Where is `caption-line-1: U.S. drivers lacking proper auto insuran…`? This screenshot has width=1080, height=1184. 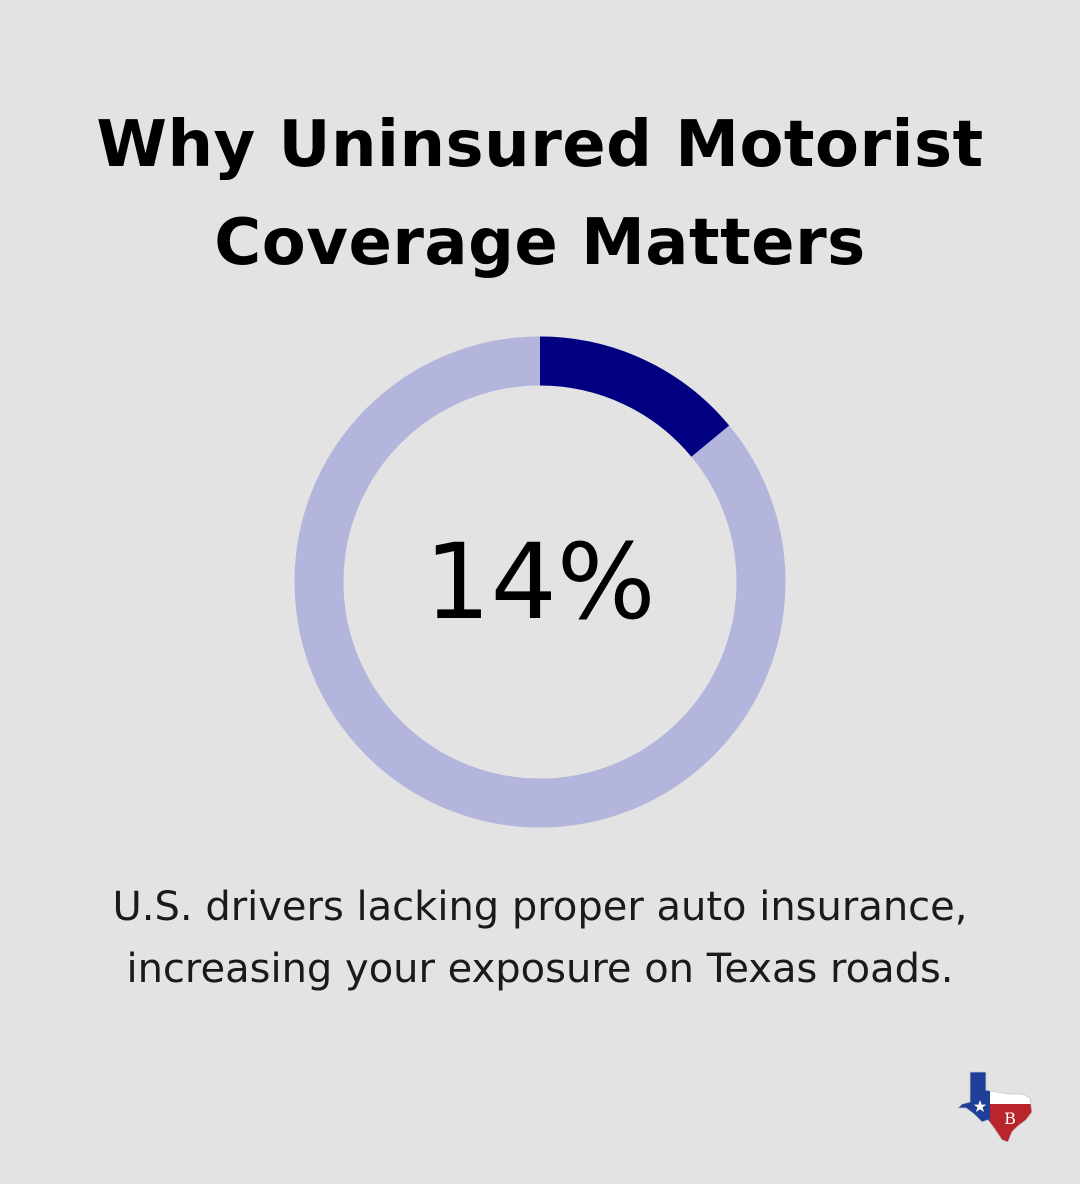
caption-line-1: U.S. drivers lacking proper auto insuran… is located at coordinates (540, 907).